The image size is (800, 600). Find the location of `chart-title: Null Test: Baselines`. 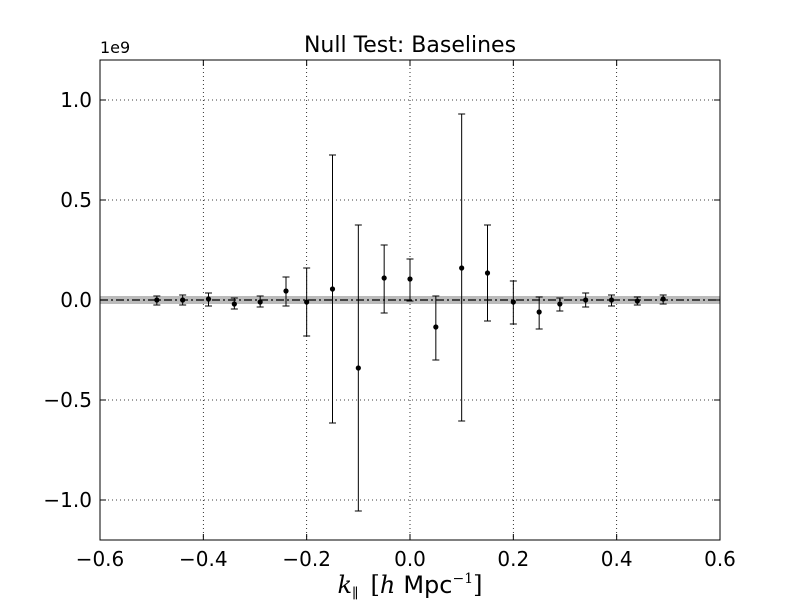

chart-title: Null Test: Baselines is located at coordinates (410, 45).